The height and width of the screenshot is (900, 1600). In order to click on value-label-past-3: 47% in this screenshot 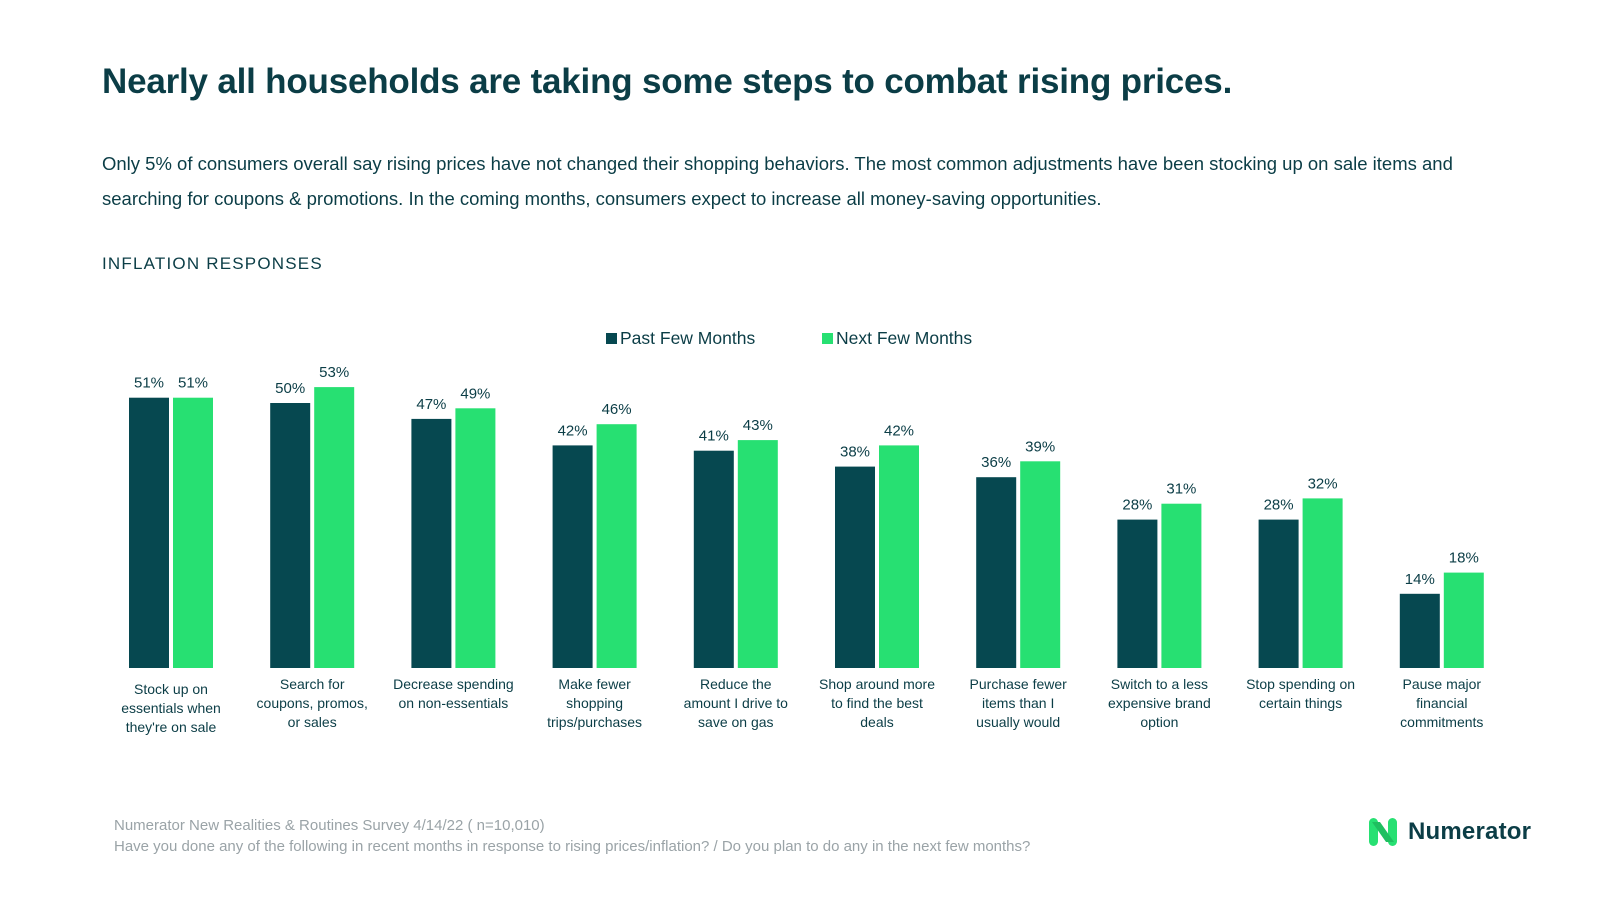, I will do `click(431, 404)`.